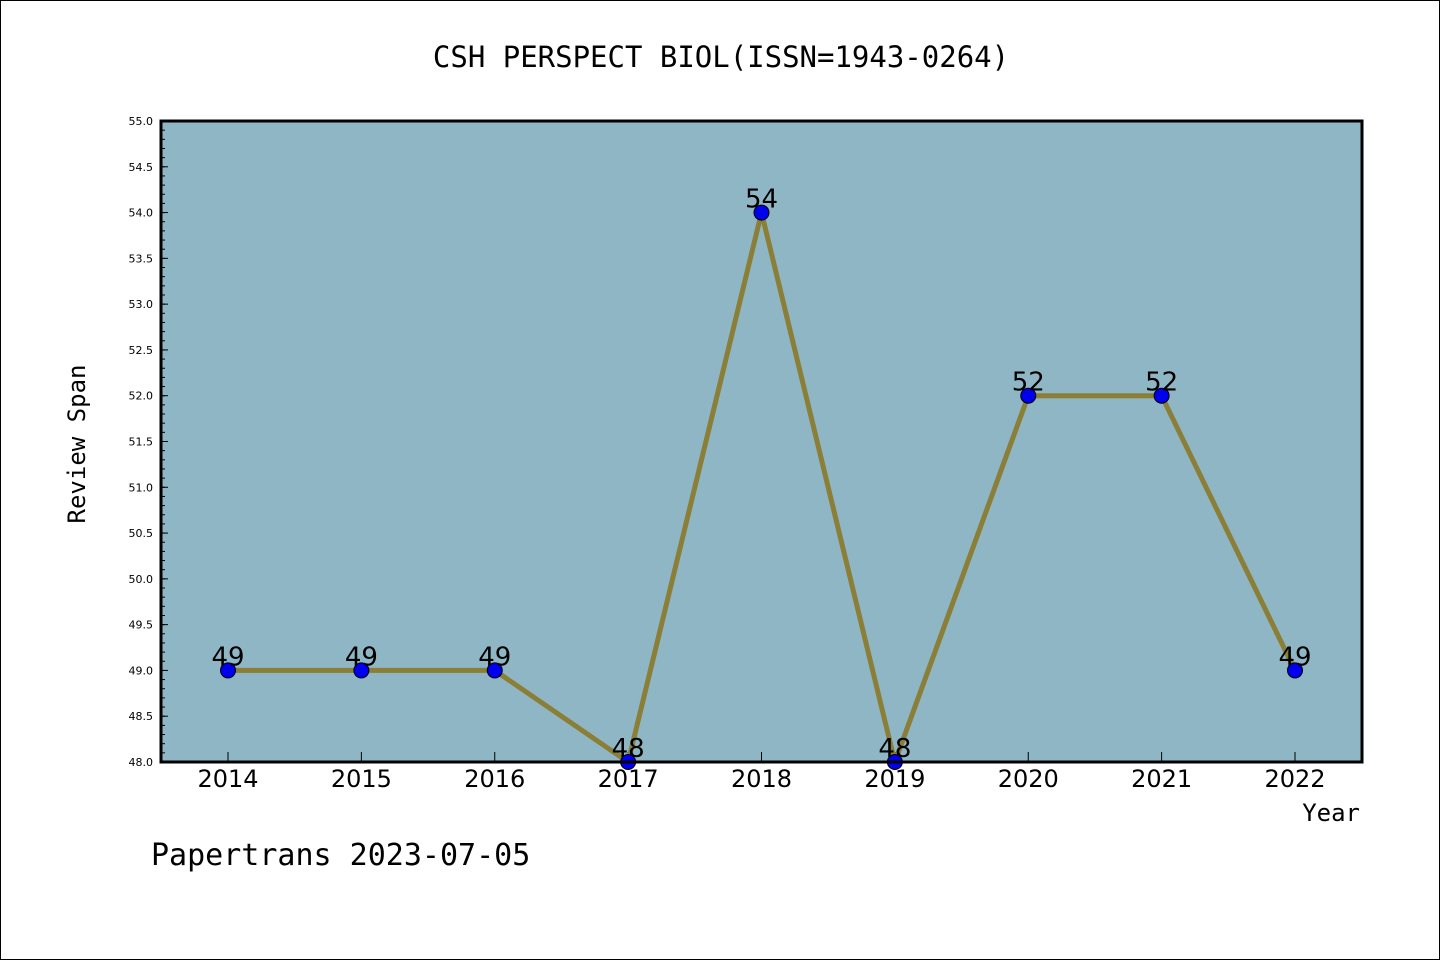 This screenshot has height=961, width=1440. Describe the element at coordinates (141, 716) in the screenshot. I see `y-tick-label: 48.5` at that location.